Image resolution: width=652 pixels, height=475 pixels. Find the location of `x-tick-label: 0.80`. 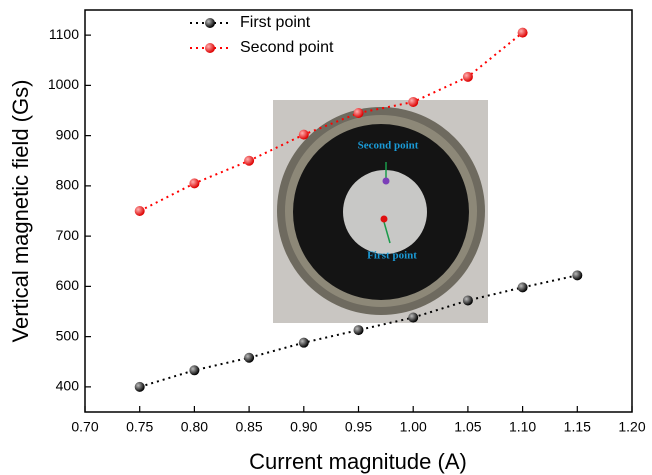

x-tick-label: 0.80 is located at coordinates (194, 427).